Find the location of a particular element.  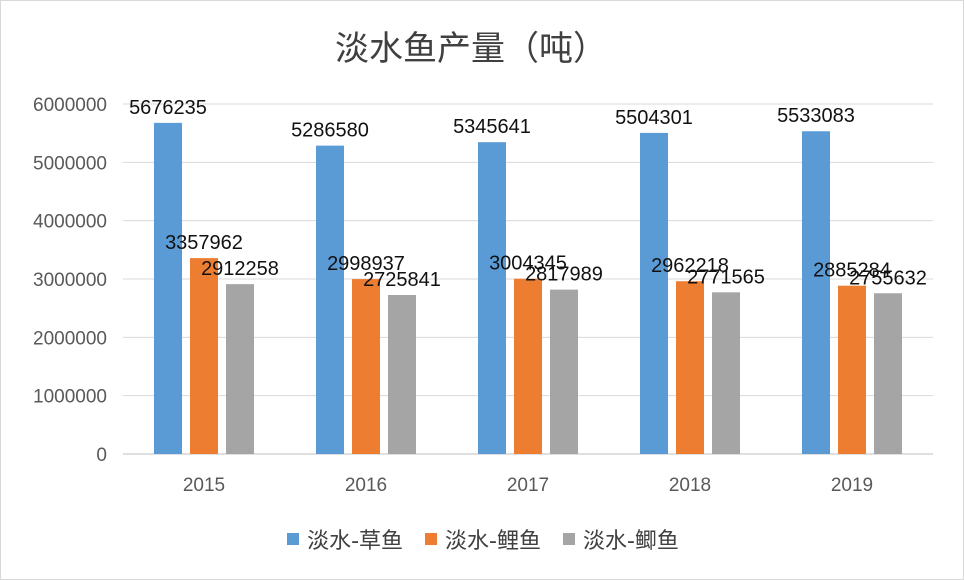

chart-legend: 淡水-草鱼 淡水-鲤鱼 淡水-鲫鱼 is located at coordinates (482, 539).